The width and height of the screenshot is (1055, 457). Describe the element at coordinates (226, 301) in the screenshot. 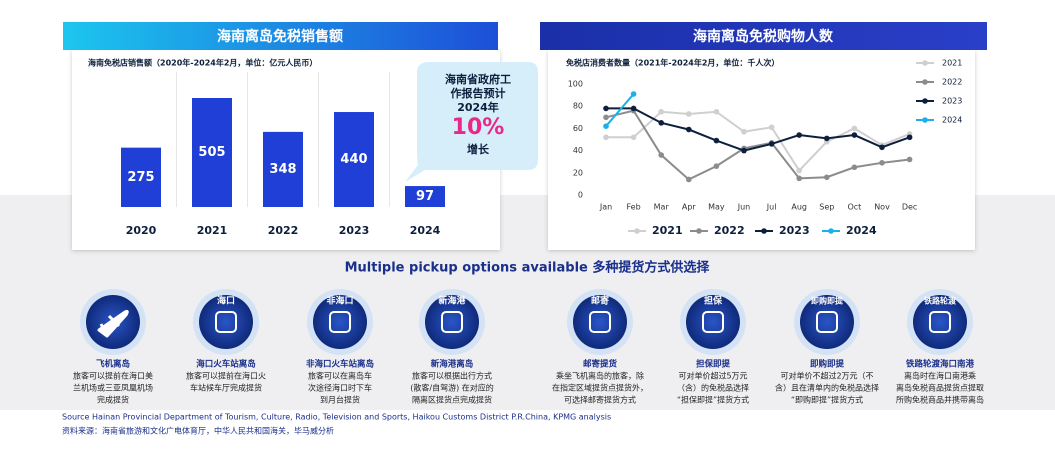

I see `icon-label: 海口` at that location.